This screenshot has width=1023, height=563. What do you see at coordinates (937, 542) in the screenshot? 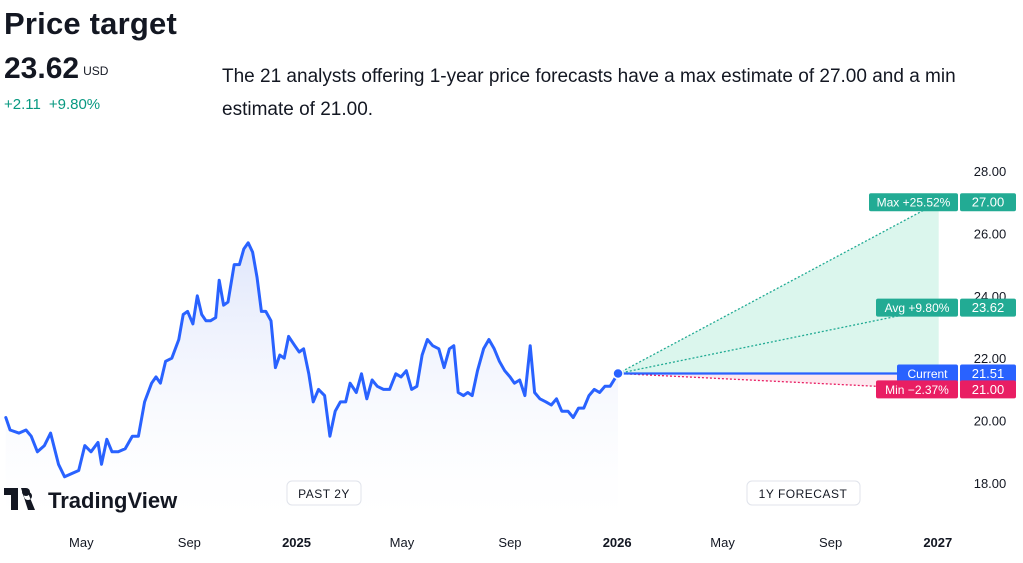
I see `x-tick-label: 2027` at bounding box center [937, 542].